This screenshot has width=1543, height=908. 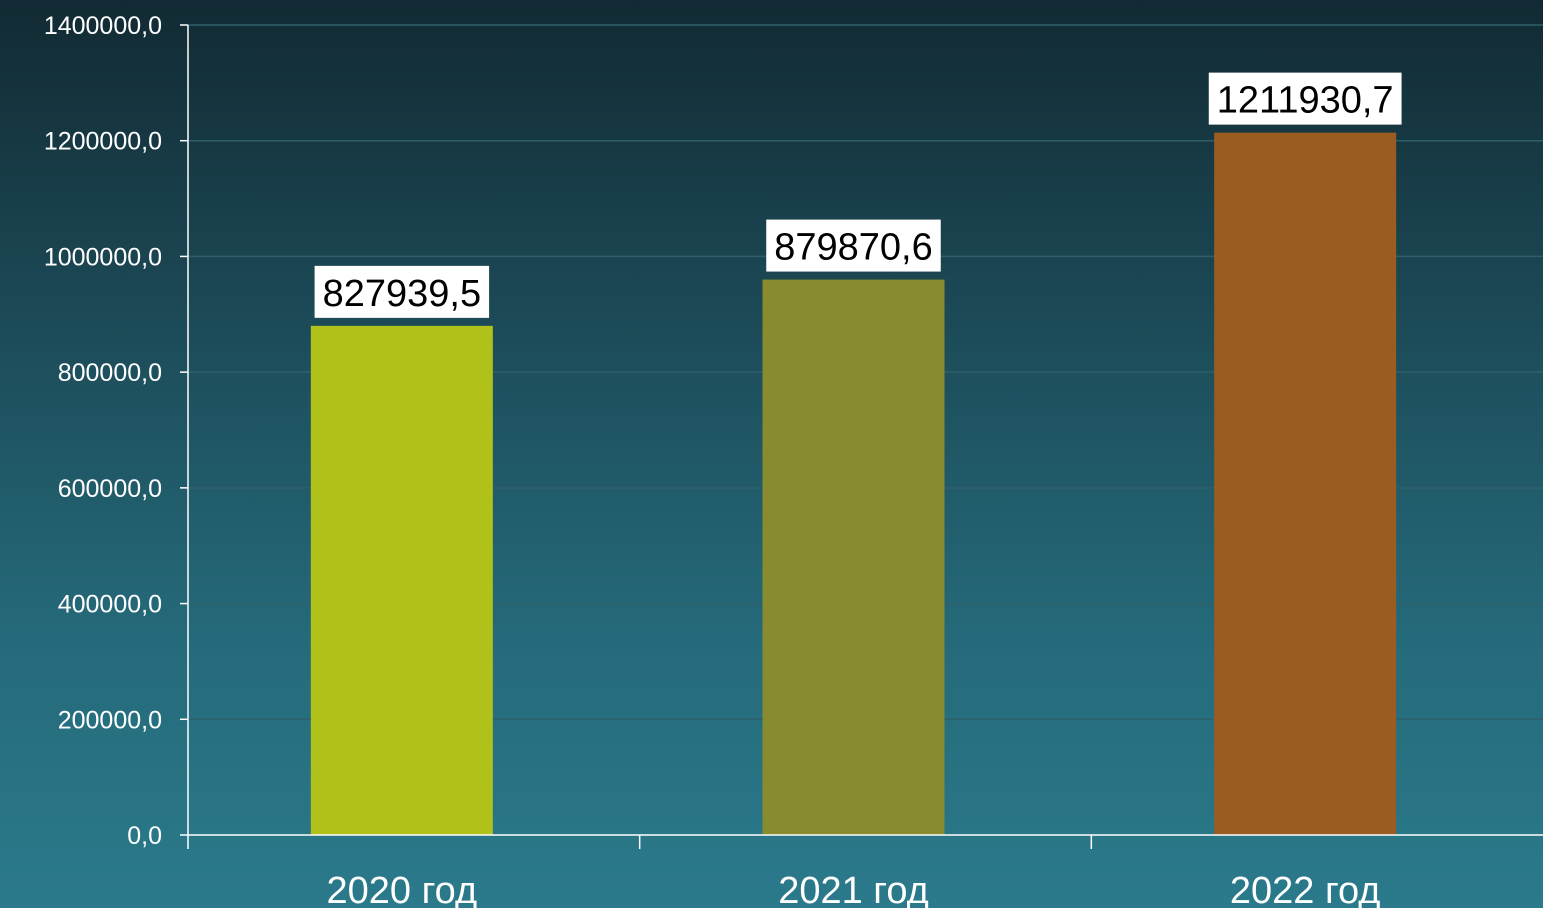 I want to click on data-label: 827939,5, so click(x=402, y=291).